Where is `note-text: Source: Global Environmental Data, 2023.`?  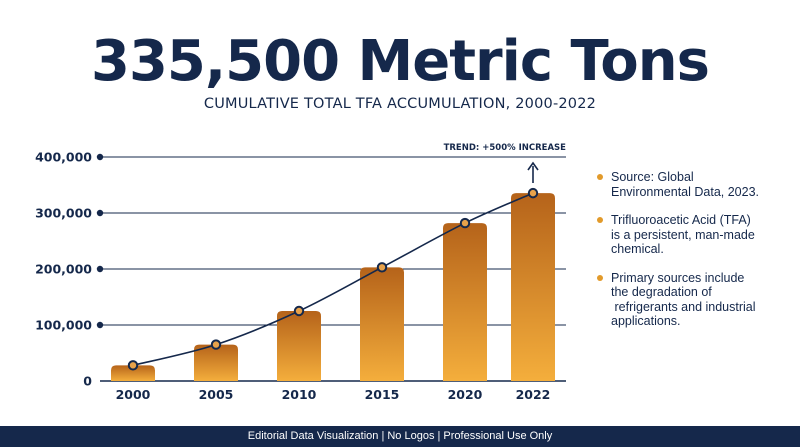 note-text: Source: Global Environmental Data, 2023. is located at coordinates (685, 184).